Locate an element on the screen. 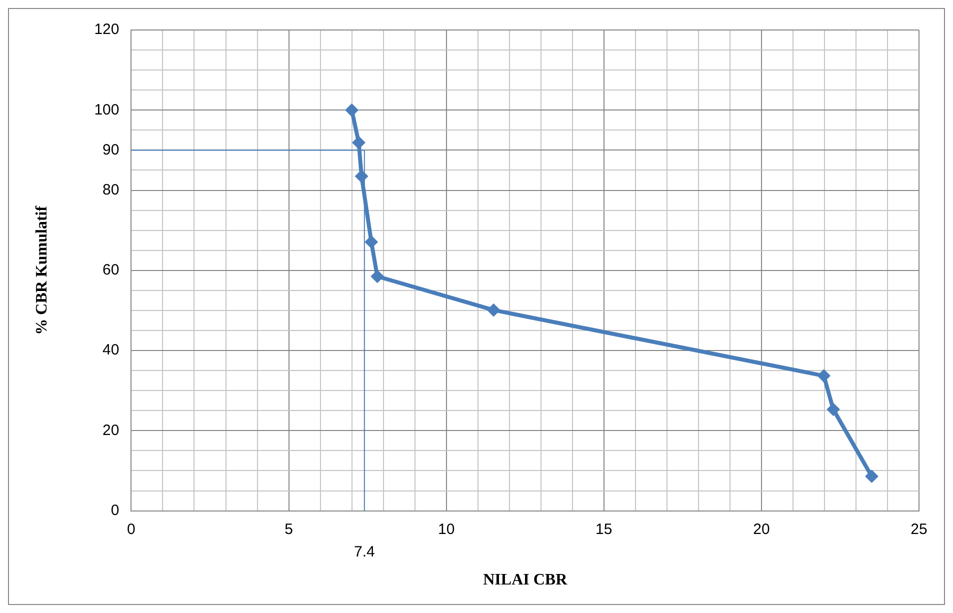  y-tick-label: 90 is located at coordinates (111, 149).